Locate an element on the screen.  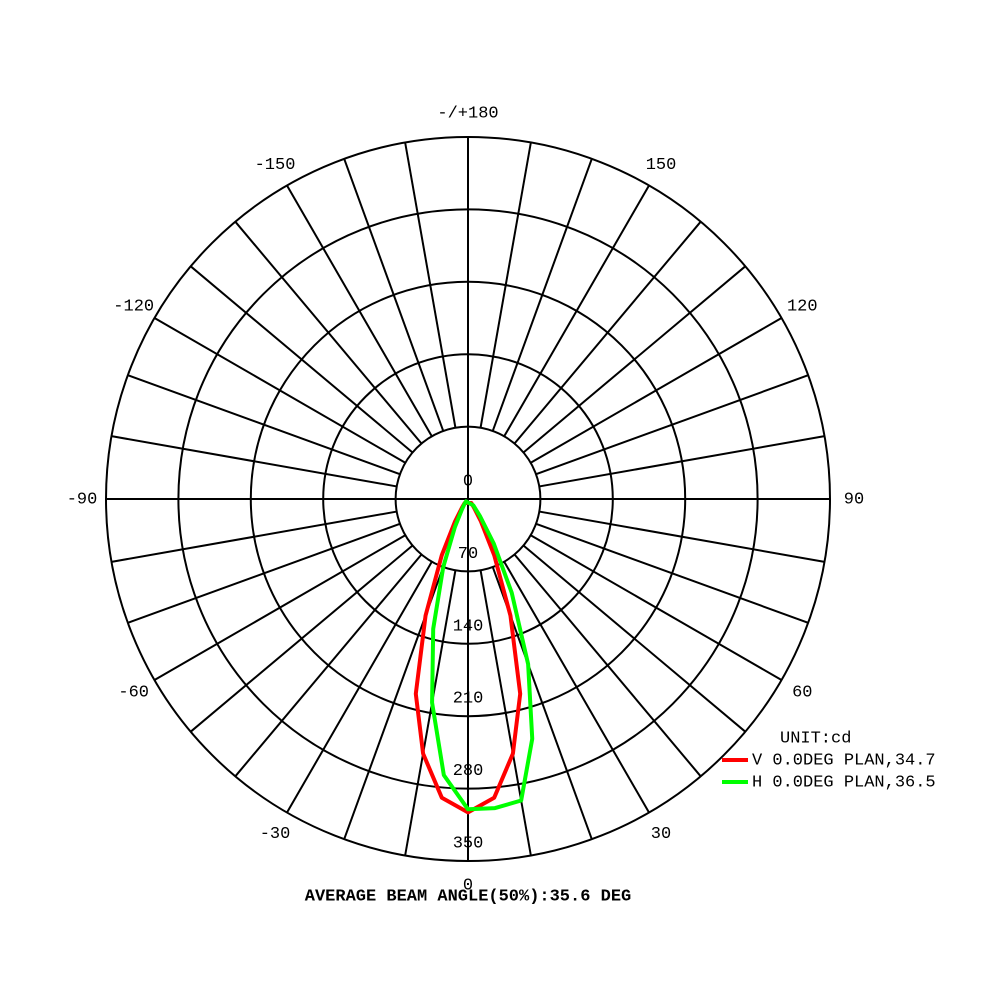
angle-tick-label: 90 is located at coordinates (854, 499).